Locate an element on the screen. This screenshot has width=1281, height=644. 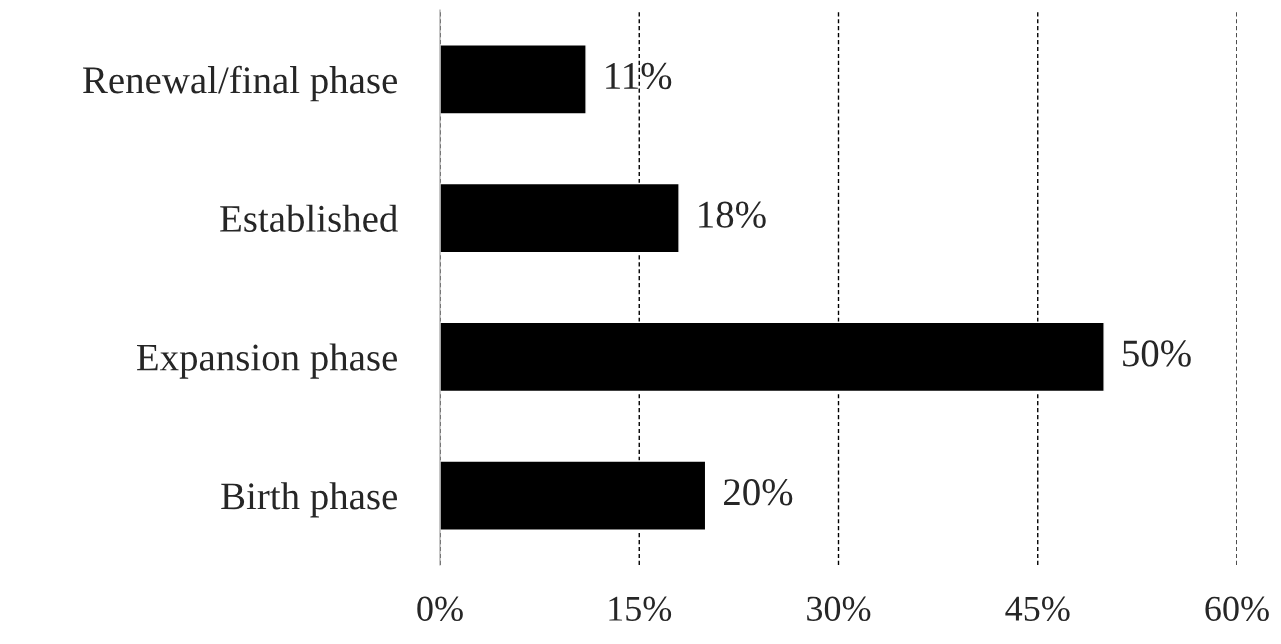
y-tick-label: Established is located at coordinates (309, 218).